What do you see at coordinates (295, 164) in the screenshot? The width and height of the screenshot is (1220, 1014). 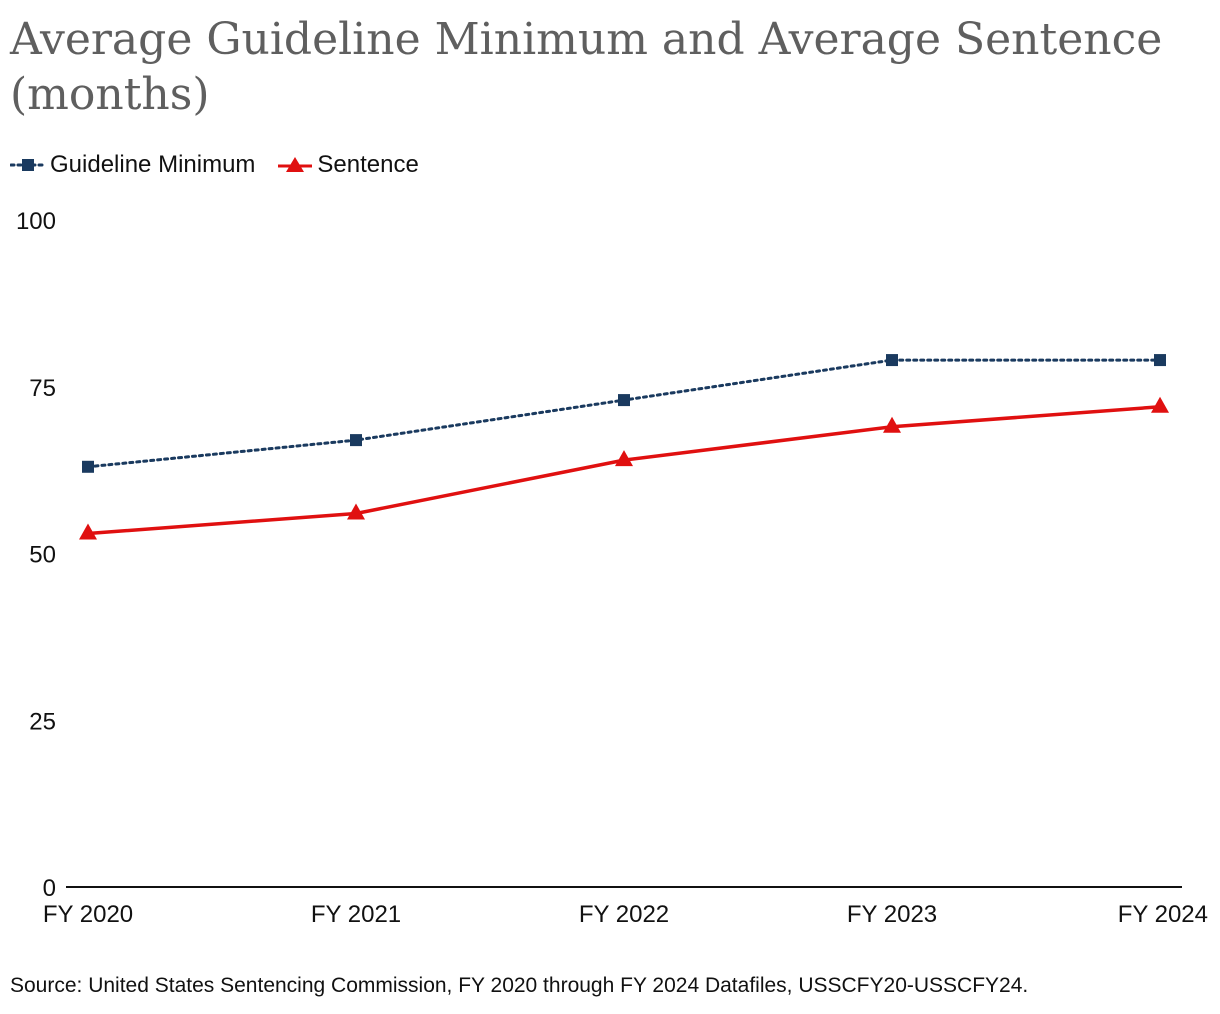 I see `legend-swatch-sentence` at bounding box center [295, 164].